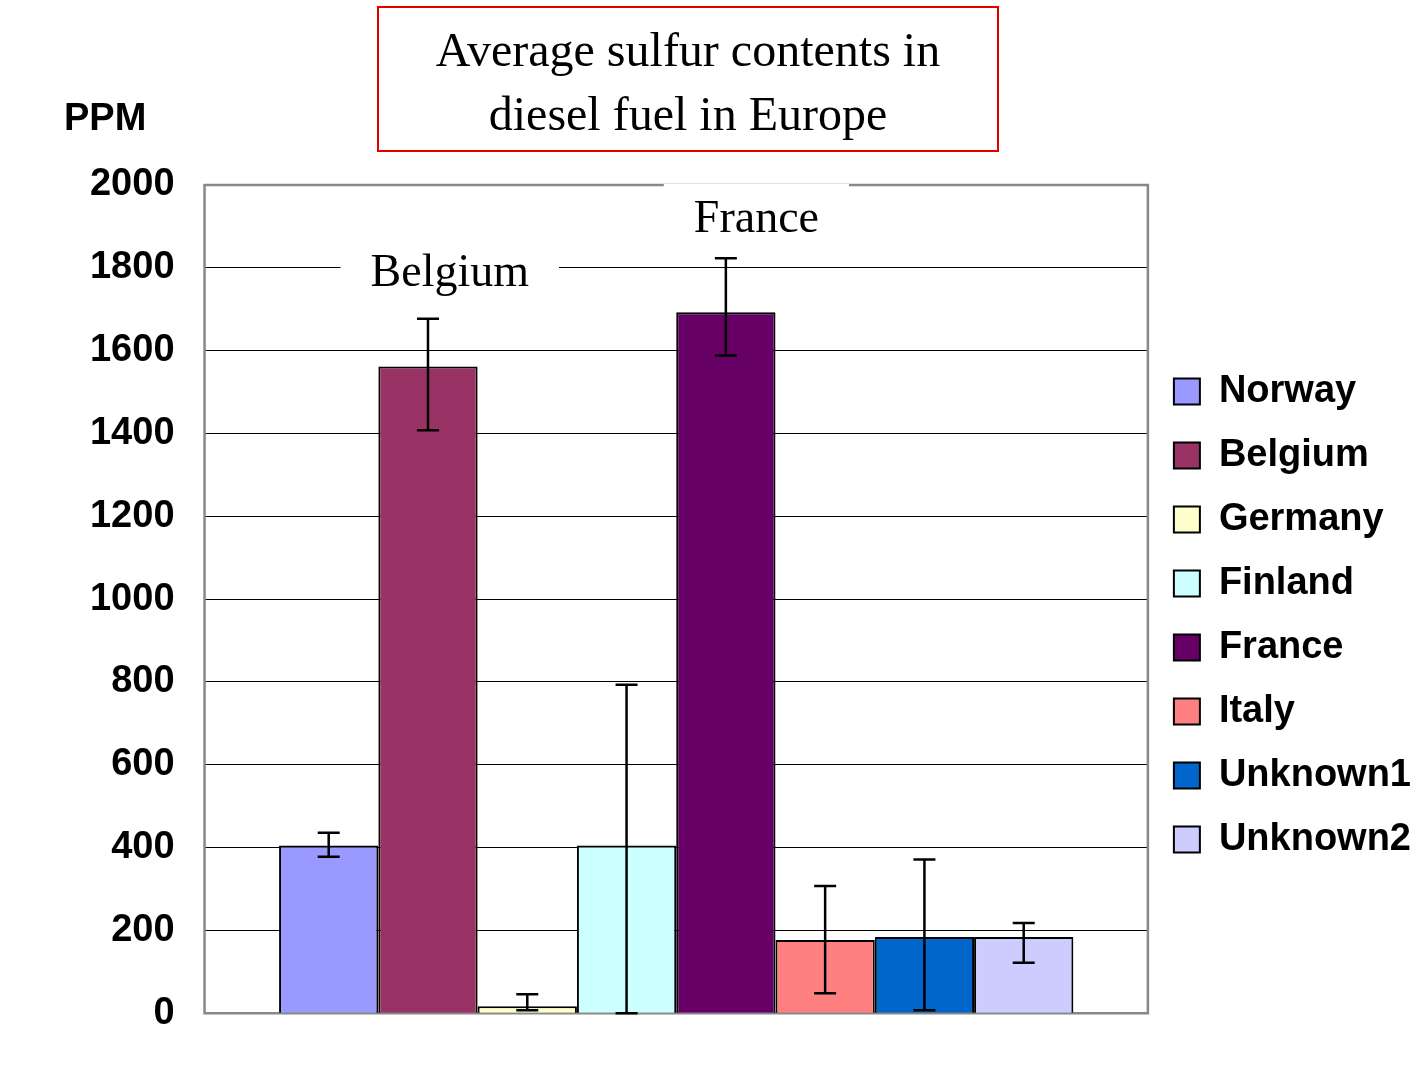 Image resolution: width=1421 pixels, height=1066 pixels. Describe the element at coordinates (164, 1010) in the screenshot. I see `y-tick-label: 0` at that location.